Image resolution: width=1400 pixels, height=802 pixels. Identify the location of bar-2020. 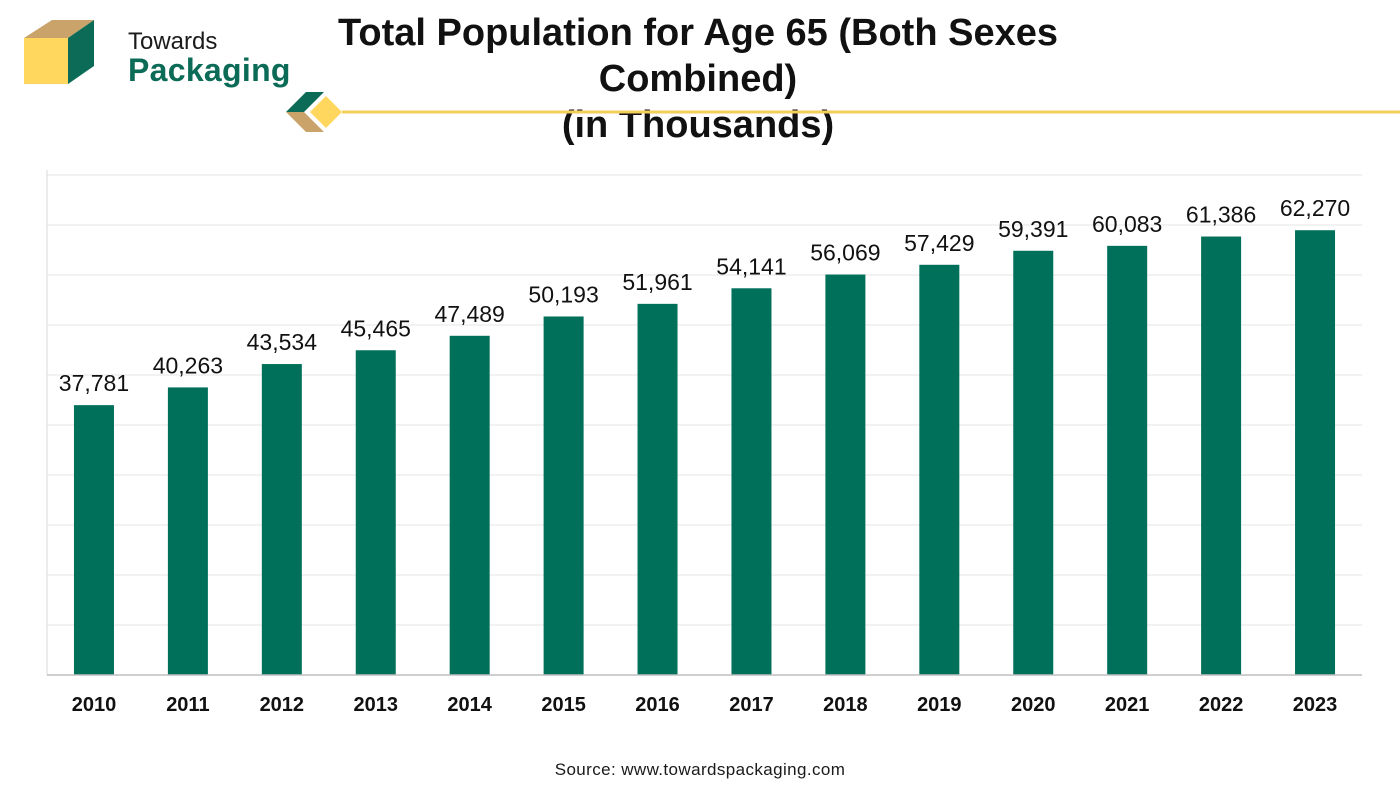
(1033, 462).